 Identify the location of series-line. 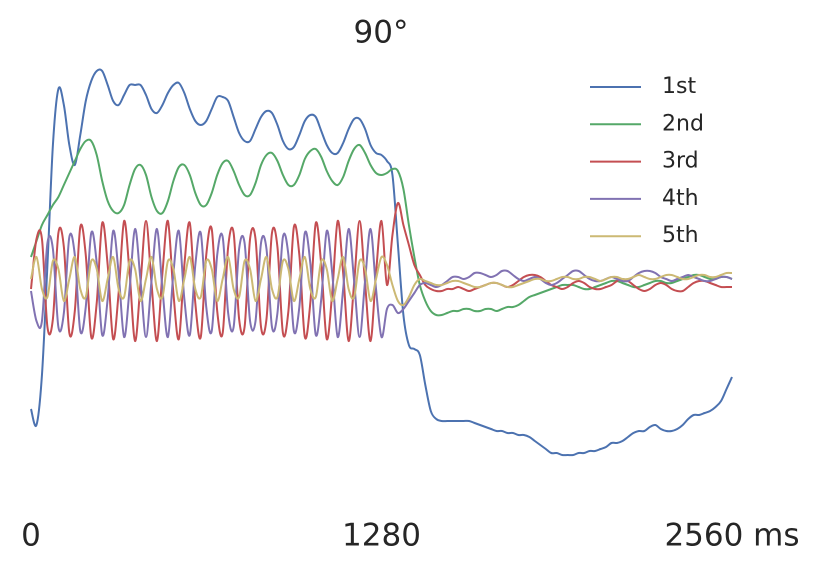
(381, 281).